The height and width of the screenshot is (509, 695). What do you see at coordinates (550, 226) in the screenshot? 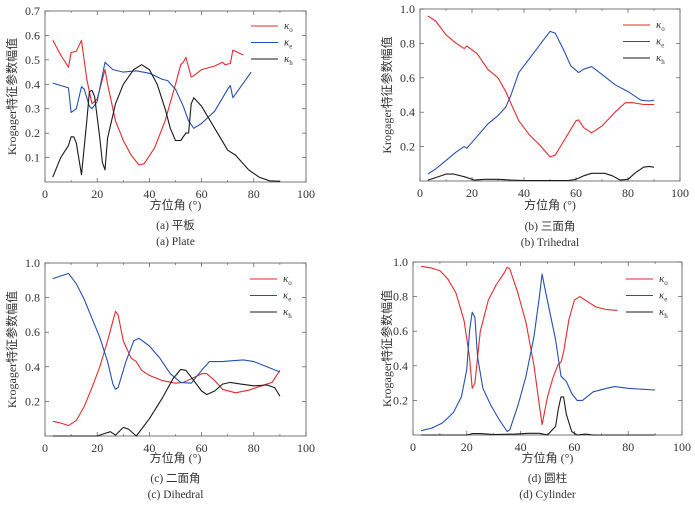
I see `caption-chinese: (b) 三面角` at bounding box center [550, 226].